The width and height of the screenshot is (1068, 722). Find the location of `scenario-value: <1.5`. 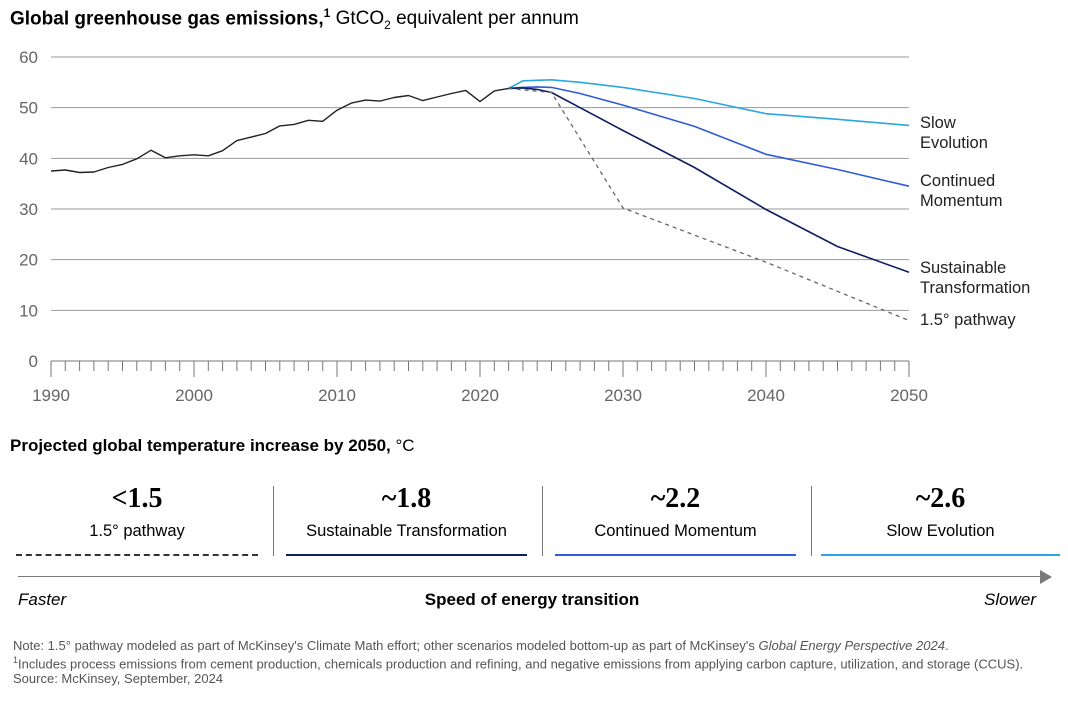

scenario-value: <1.5 is located at coordinates (137, 498).